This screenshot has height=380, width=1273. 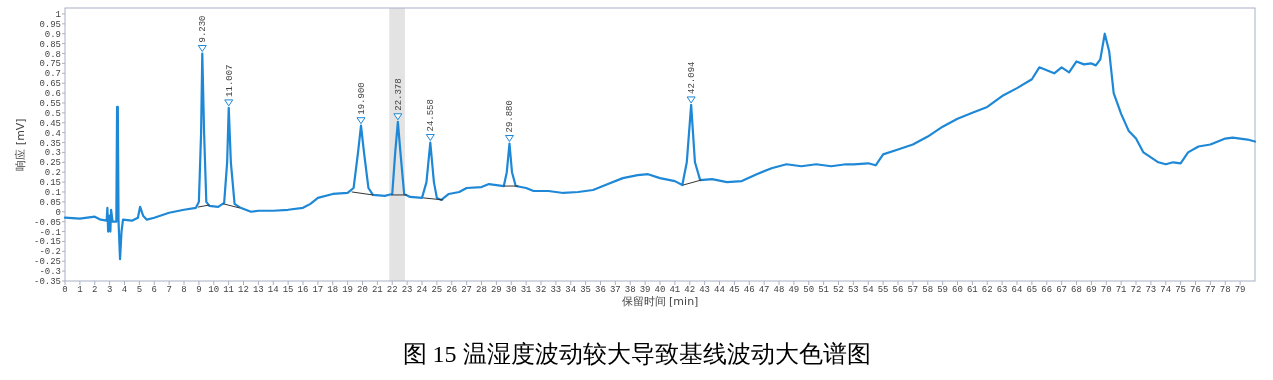 What do you see at coordinates (52, 54) in the screenshot?
I see `y-tick-label: 0.8` at bounding box center [52, 54].